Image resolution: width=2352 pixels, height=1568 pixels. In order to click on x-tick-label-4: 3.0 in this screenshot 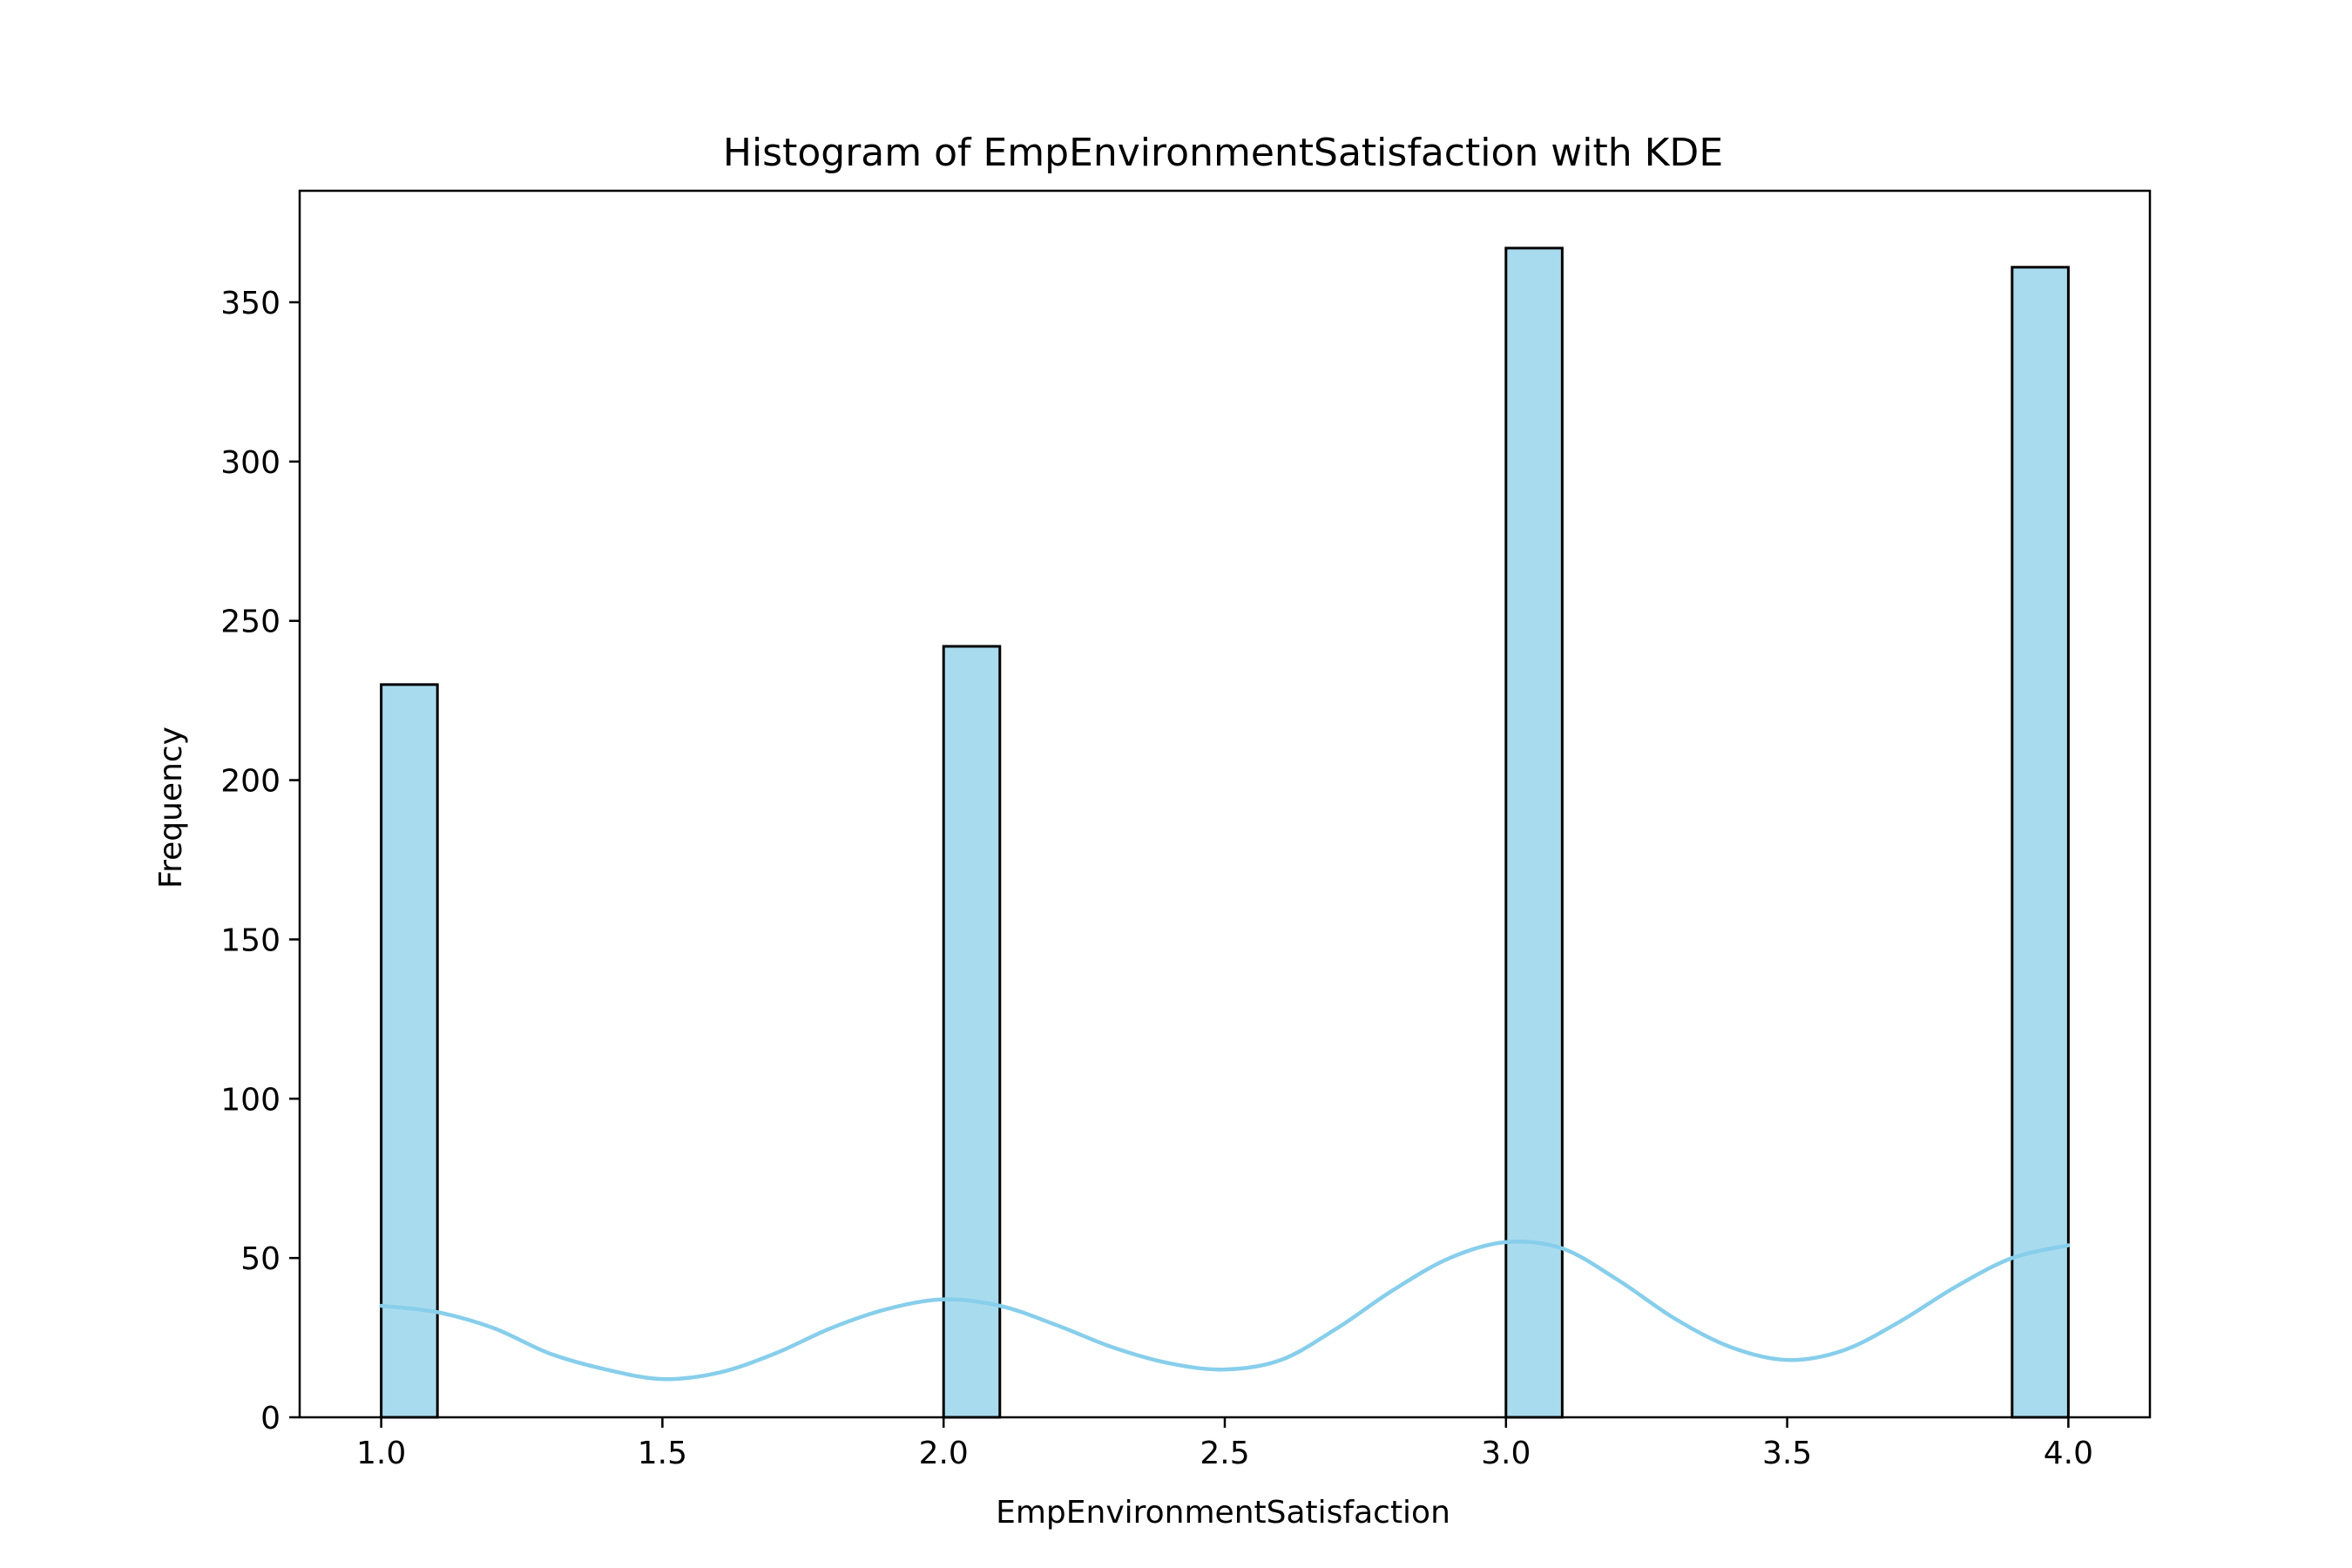, I will do `click(1506, 1453)`.